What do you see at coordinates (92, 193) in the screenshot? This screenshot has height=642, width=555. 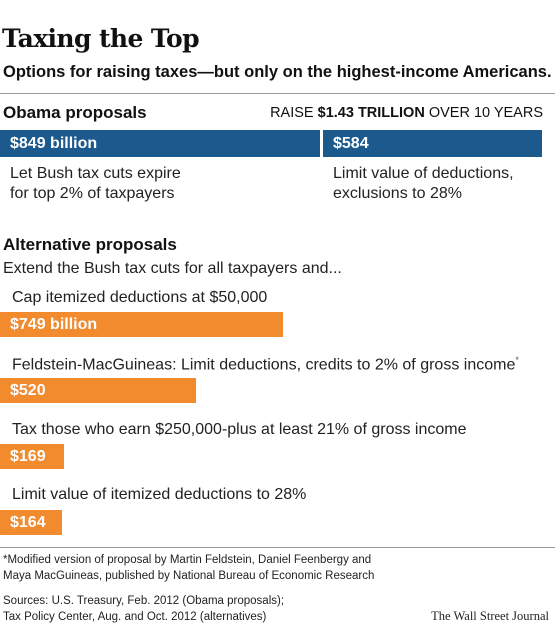 I see `desc-line: for top 2% of taxpayers` at bounding box center [92, 193].